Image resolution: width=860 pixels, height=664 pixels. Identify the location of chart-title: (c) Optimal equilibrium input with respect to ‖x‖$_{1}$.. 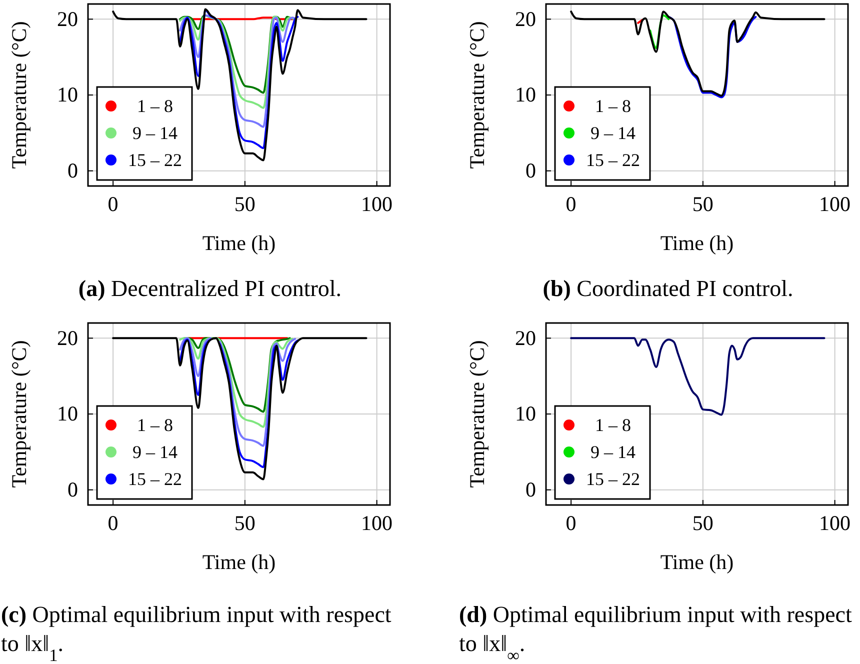
(196, 633).